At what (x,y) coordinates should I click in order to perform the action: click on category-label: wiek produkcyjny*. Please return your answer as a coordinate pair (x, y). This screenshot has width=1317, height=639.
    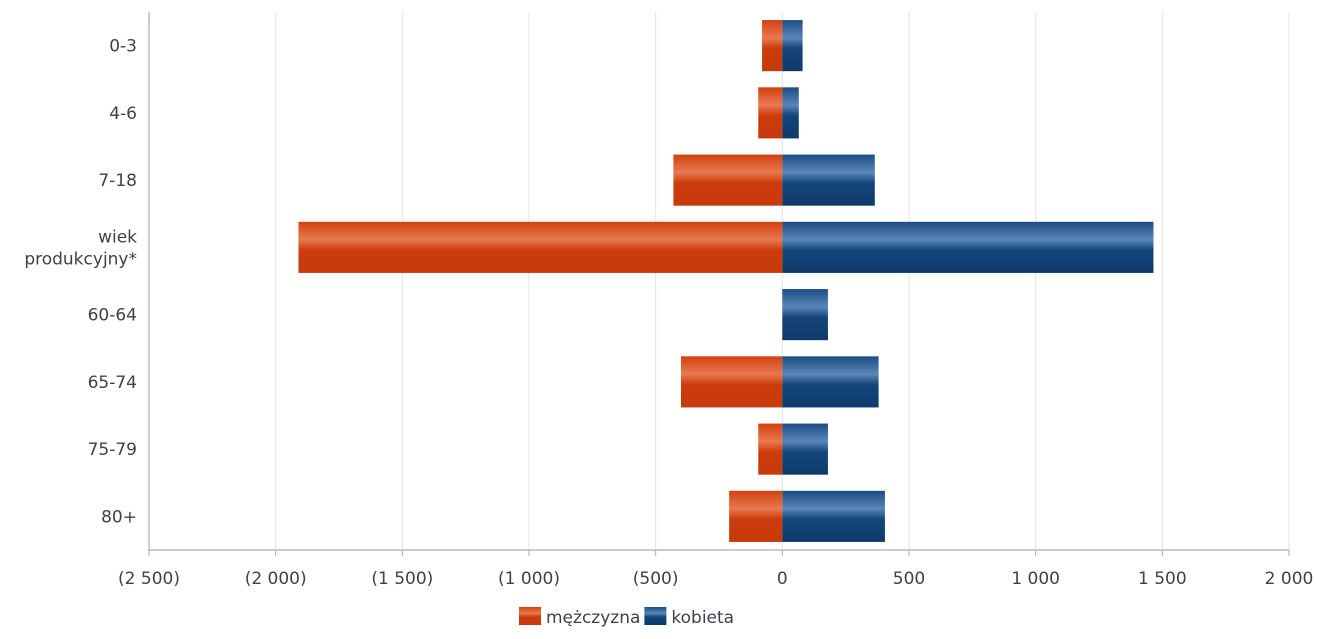
    Looking at the image, I should click on (80, 248).